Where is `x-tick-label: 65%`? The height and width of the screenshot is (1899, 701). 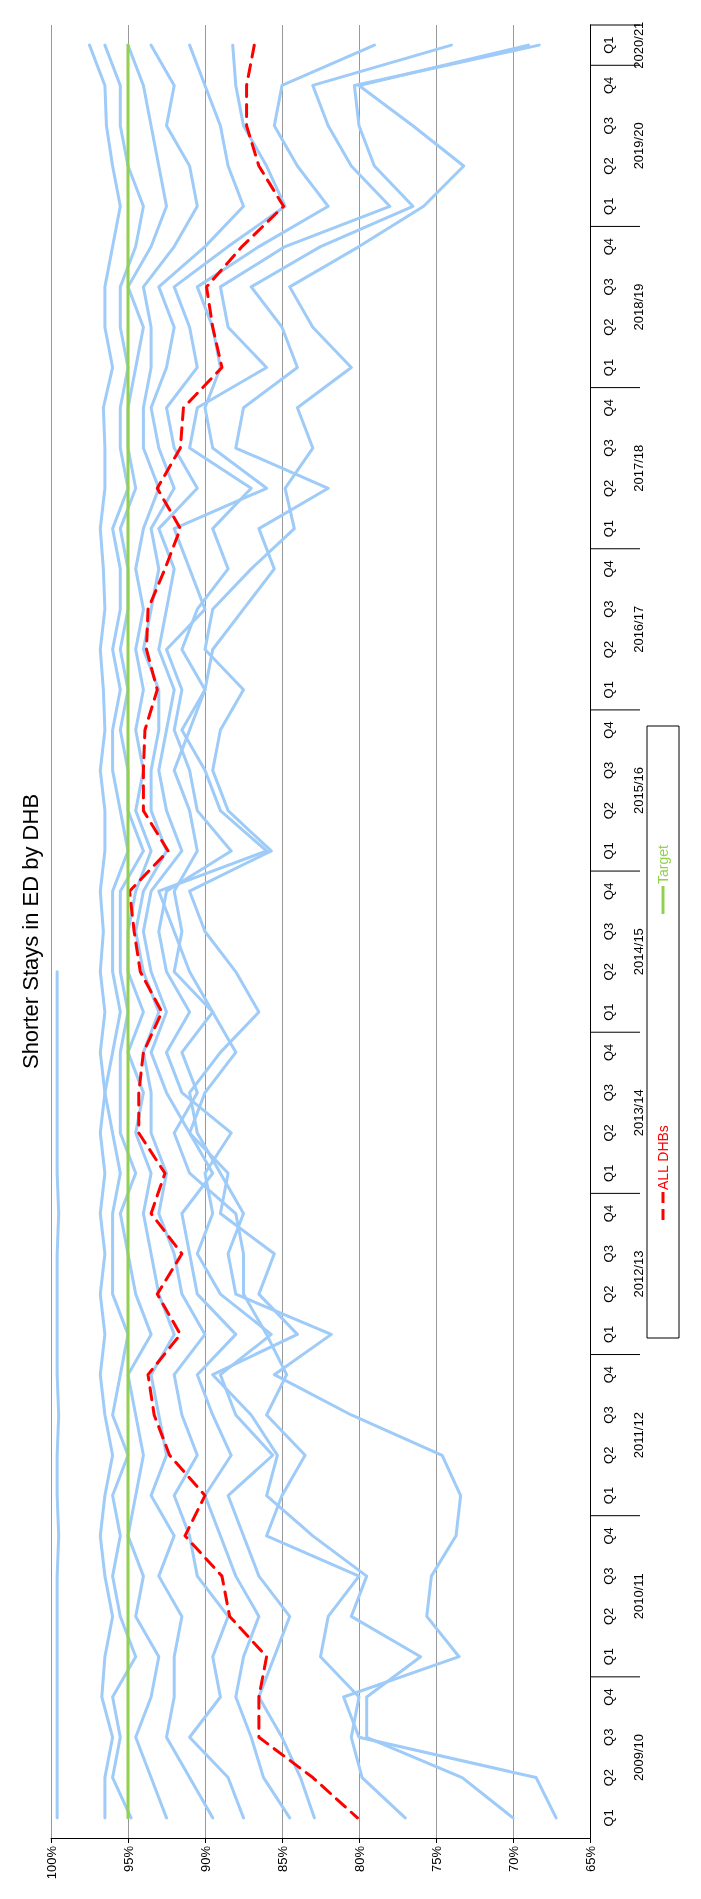 x-tick-label: 65% is located at coordinates (590, 1859).